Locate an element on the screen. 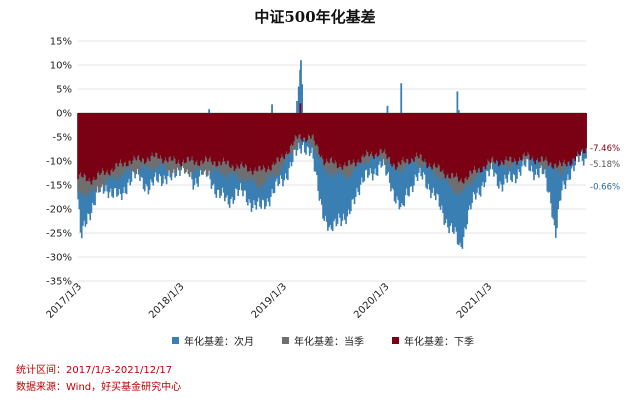 Image resolution: width=630 pixels, height=402 pixels. y-tick-label: -20% is located at coordinates (59, 210).